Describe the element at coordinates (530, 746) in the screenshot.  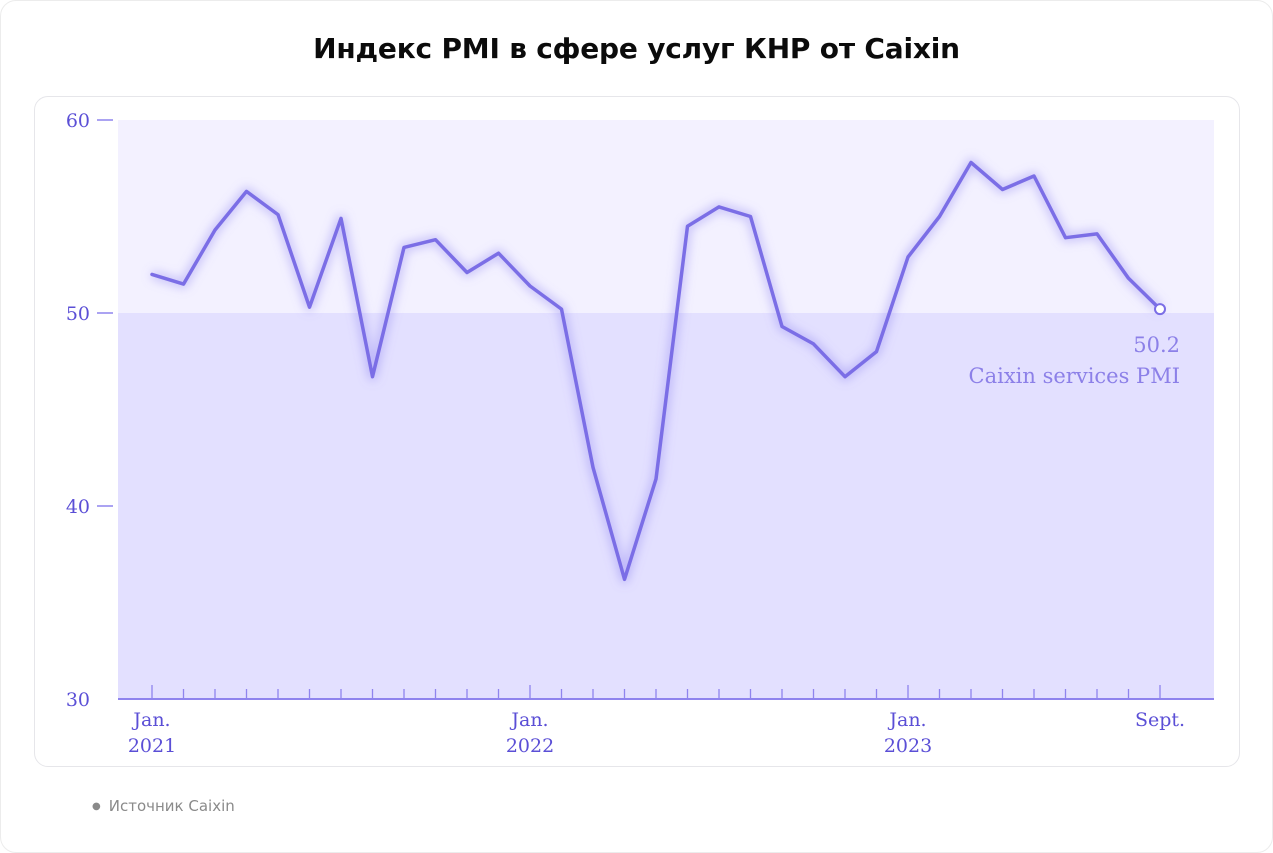
I see `x-tick-label: 2022` at that location.